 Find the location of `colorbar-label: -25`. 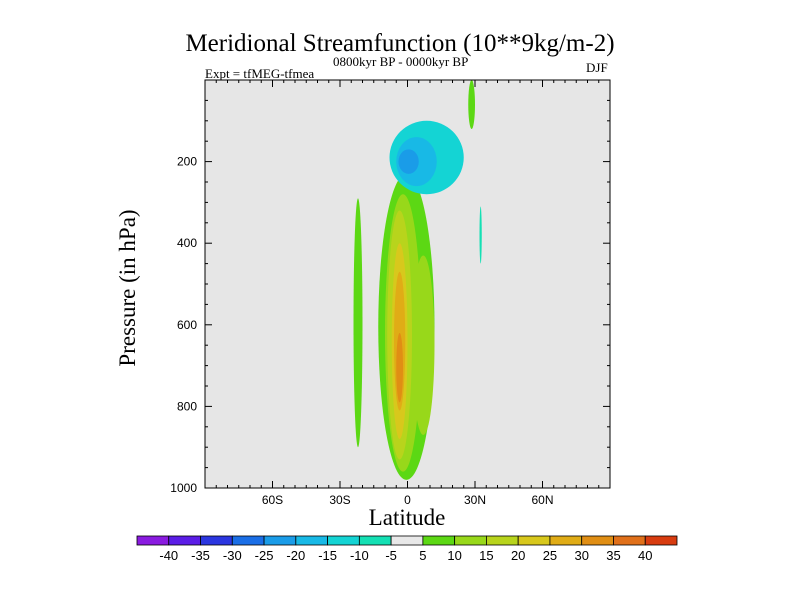

colorbar-label: -25 is located at coordinates (264, 555).